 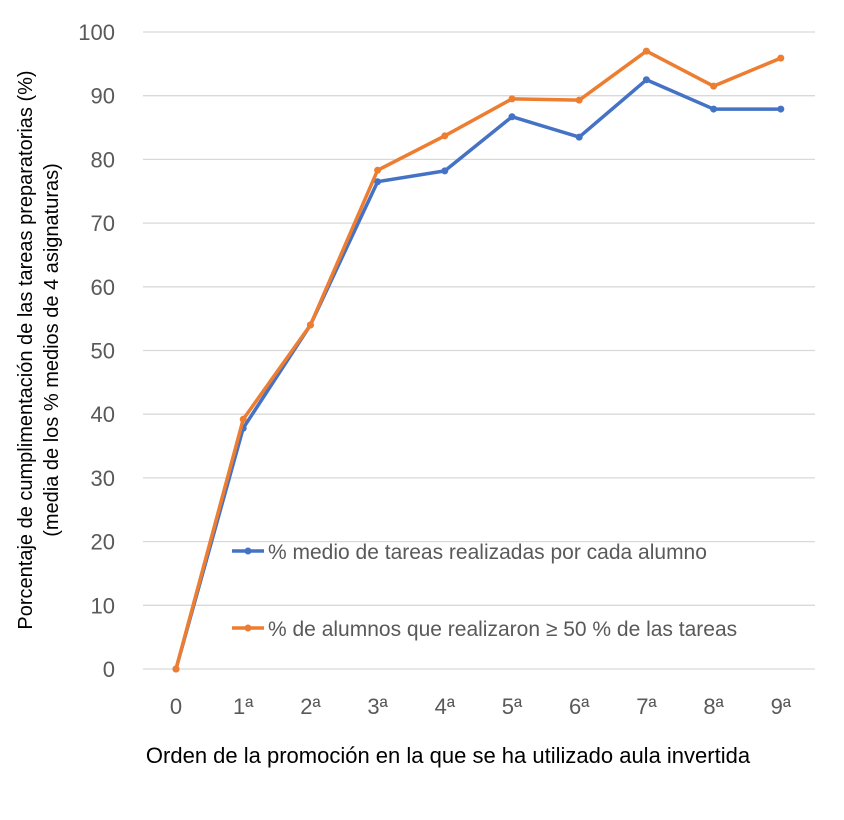 I want to click on y-tick-labels: 0 10 20 30 40 50 60 70 80 90 100, so click(x=96, y=351).